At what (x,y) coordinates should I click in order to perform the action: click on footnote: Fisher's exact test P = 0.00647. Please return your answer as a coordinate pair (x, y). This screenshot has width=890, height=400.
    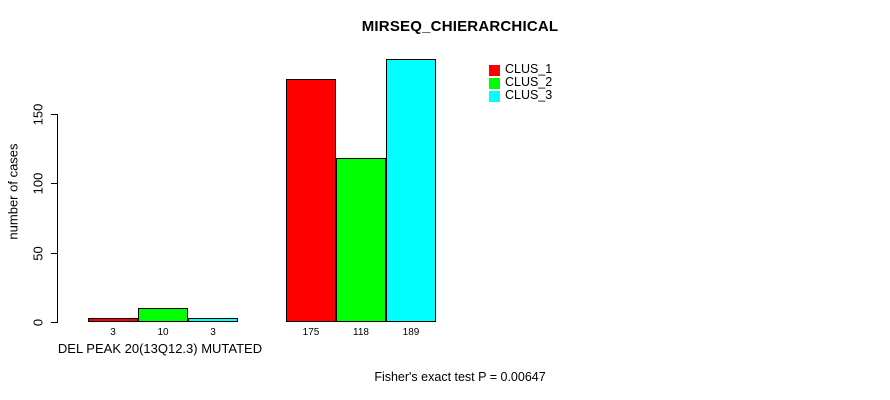
    Looking at the image, I should click on (460, 377).